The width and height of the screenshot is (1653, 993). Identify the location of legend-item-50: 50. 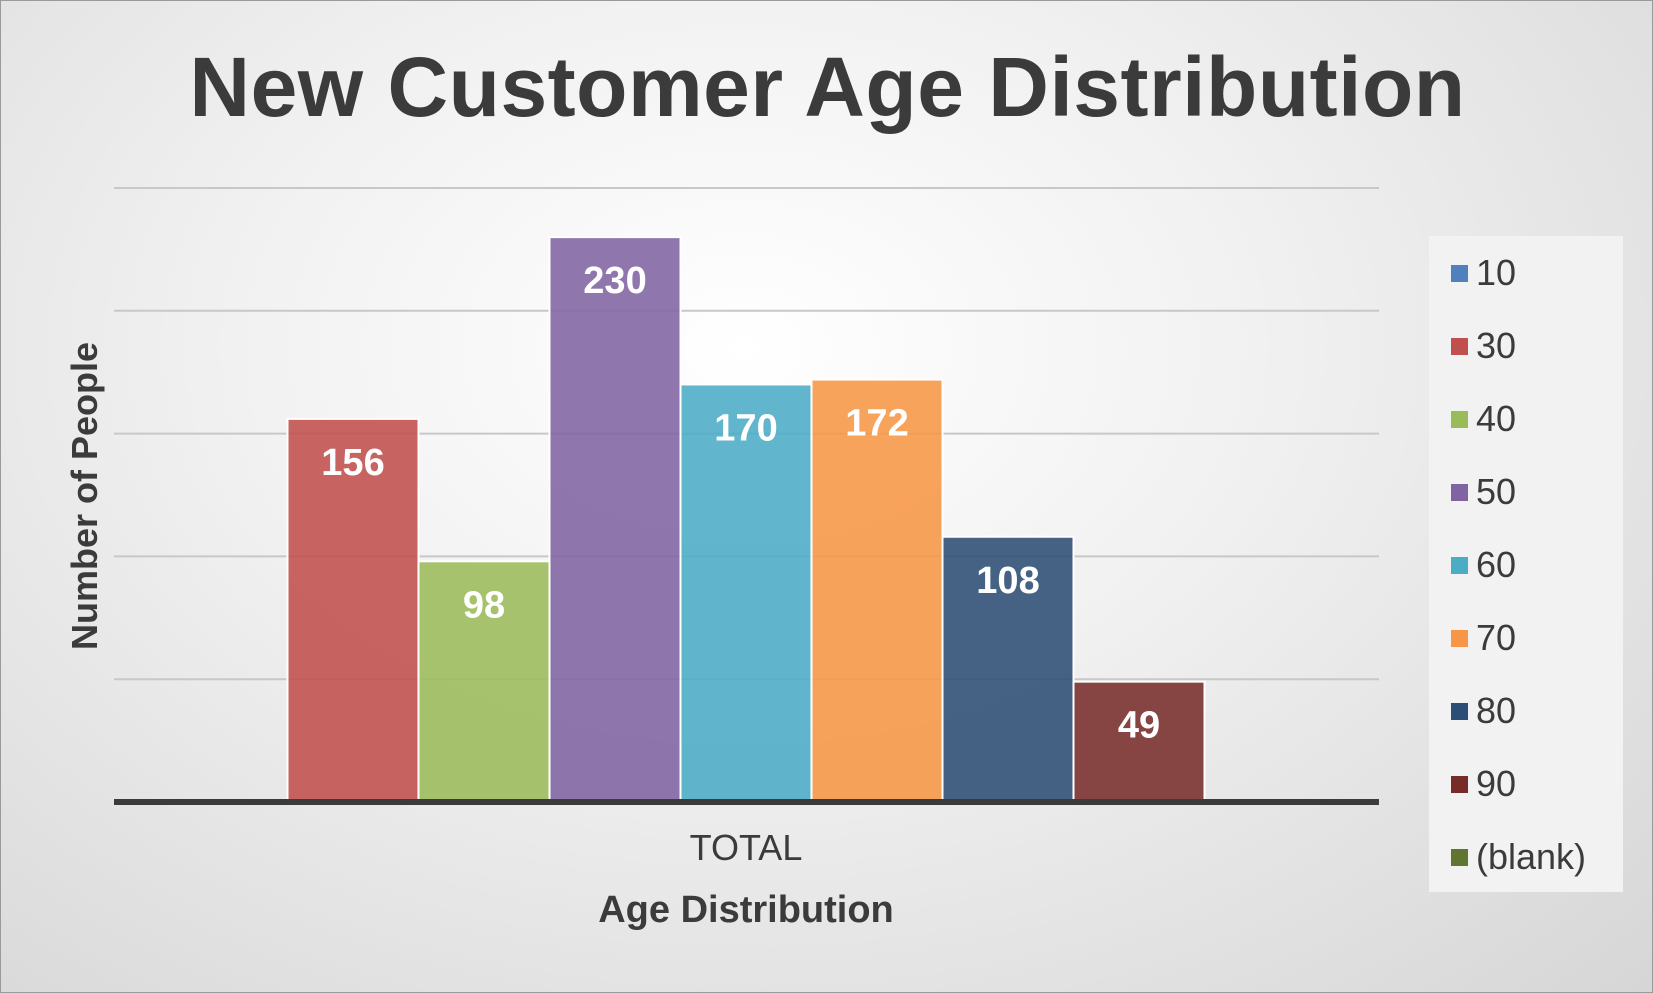
(1473, 491).